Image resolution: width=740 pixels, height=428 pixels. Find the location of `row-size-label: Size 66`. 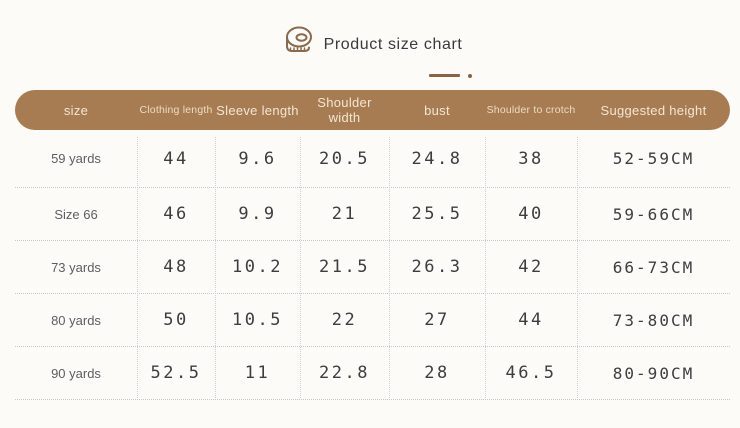

row-size-label: Size 66 is located at coordinates (76, 214).